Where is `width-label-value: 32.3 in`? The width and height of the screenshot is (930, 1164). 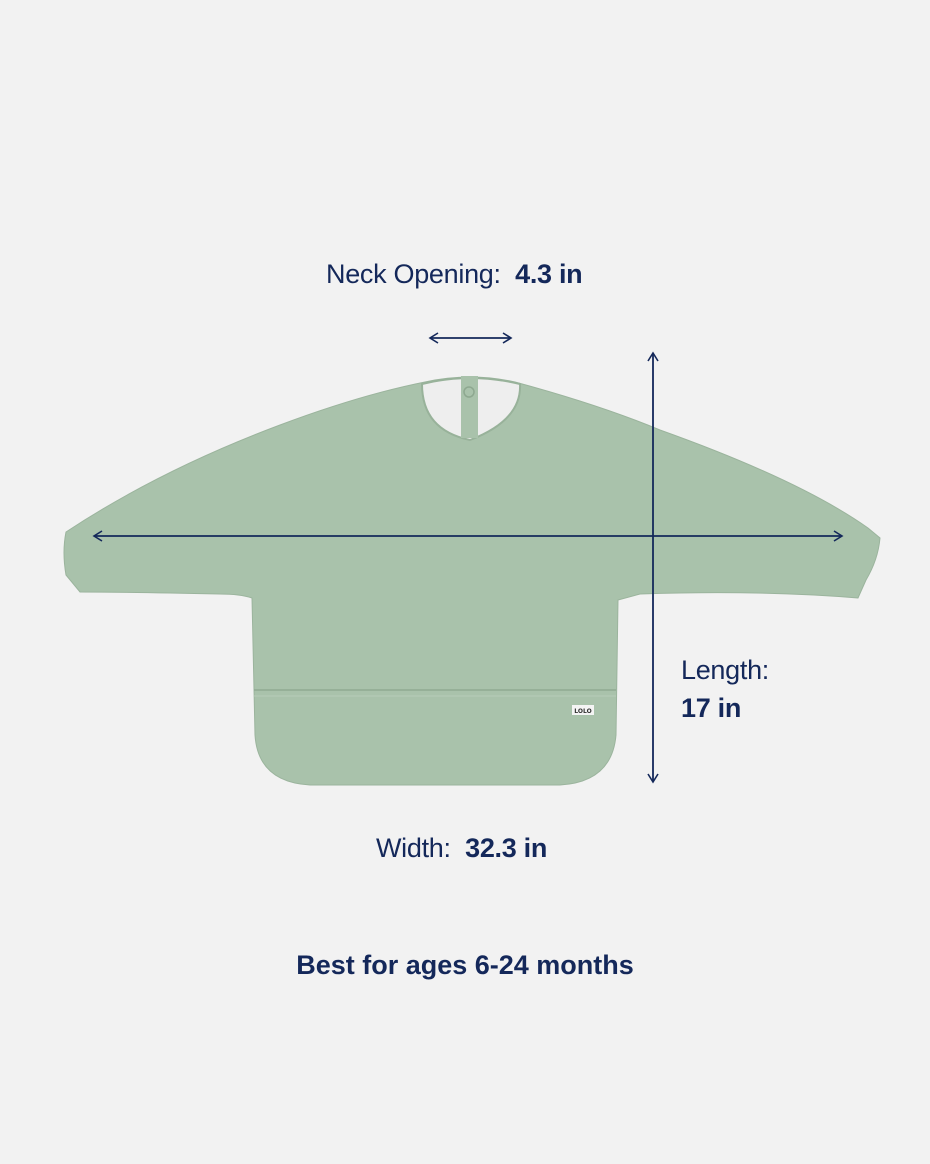 width-label-value: 32.3 in is located at coordinates (506, 848).